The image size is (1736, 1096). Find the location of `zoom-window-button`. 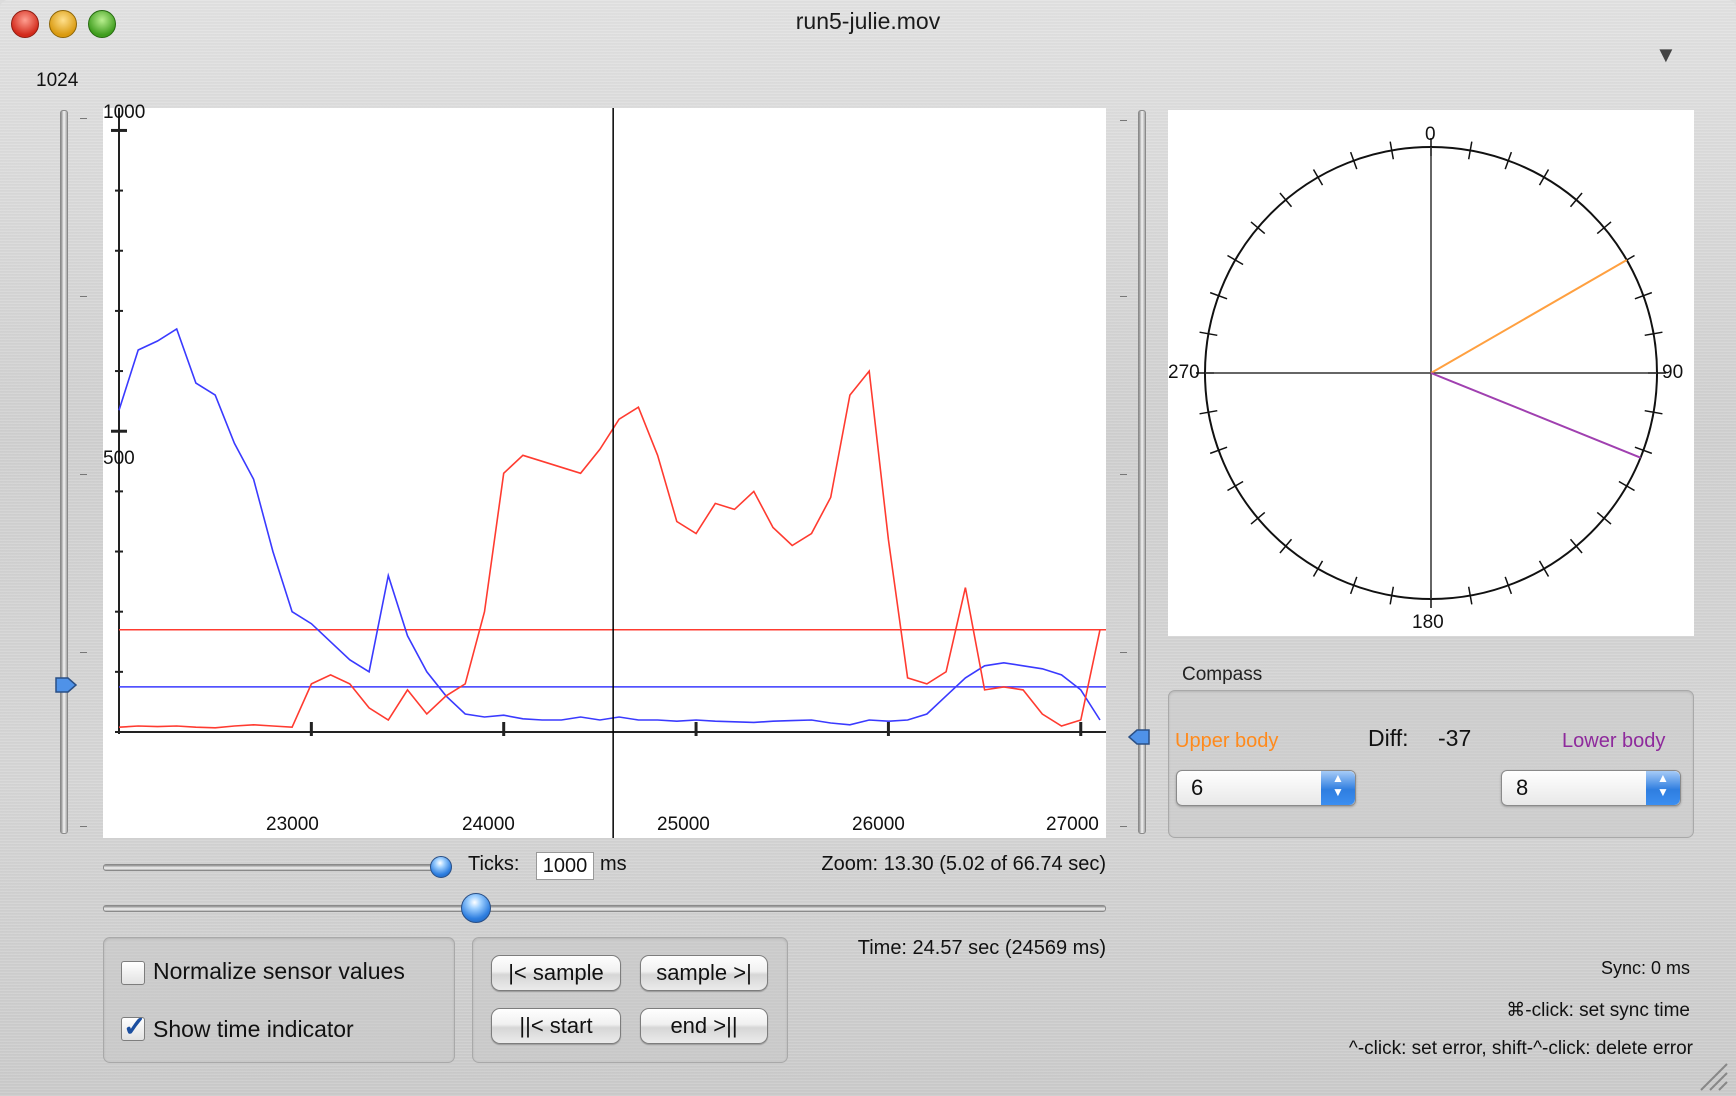

zoom-window-button is located at coordinates (102, 24).